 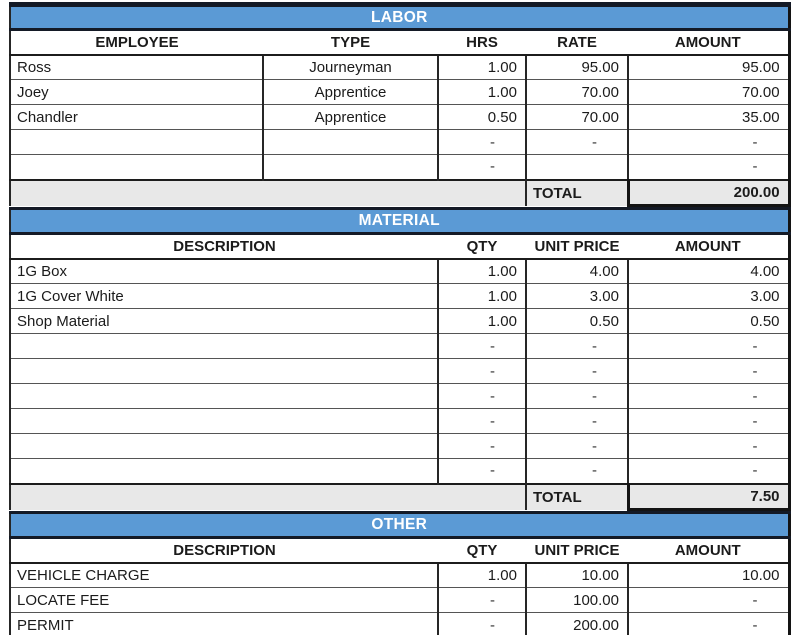 I want to click on cell-unit-price: 4.00, so click(x=576, y=271).